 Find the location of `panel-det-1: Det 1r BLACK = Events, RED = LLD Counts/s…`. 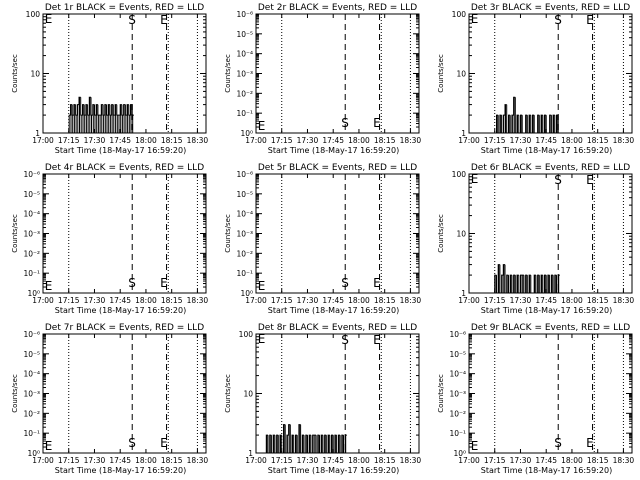

panel-det-1: Det 1r BLACK = Events, RED = LLD Counts/s… is located at coordinates (109, 79).